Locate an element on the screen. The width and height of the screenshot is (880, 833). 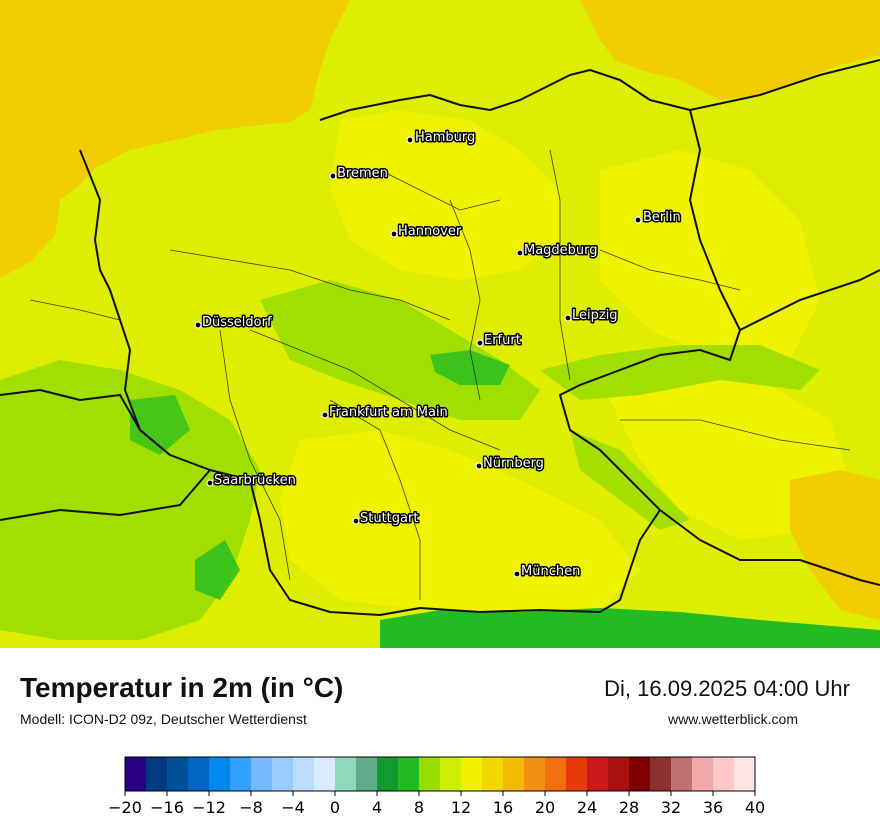
warm-zone-south is located at coordinates (460, 522).